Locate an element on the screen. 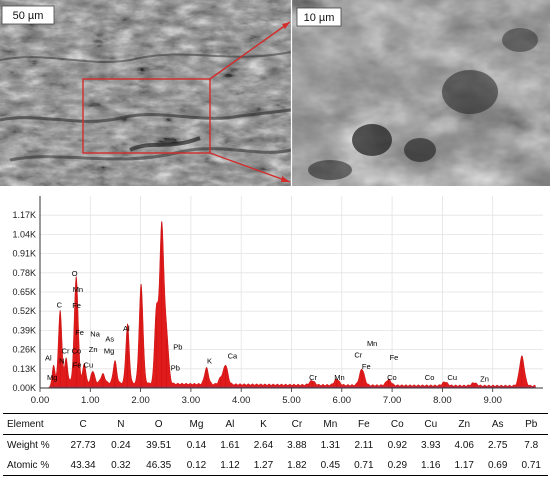 The image size is (550, 478). y-tick-label: 0.78K is located at coordinates (24, 273).